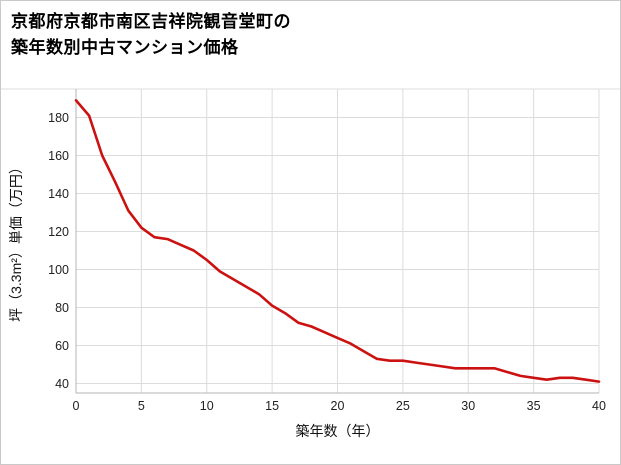  Describe the element at coordinates (62, 308) in the screenshot. I see `y-tick-label: 80` at that location.